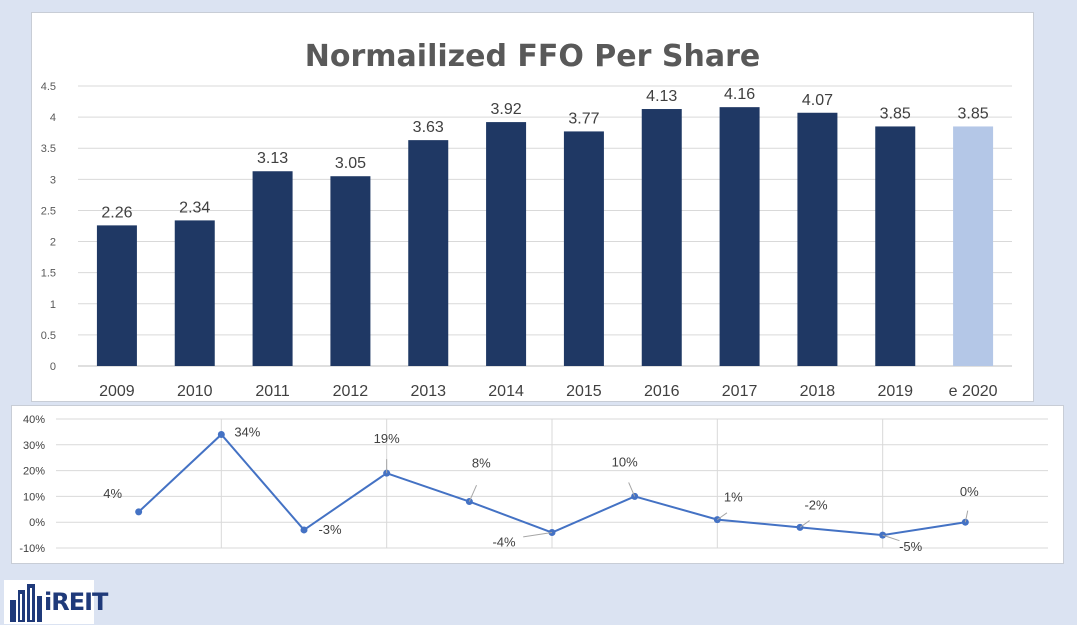 The image size is (1077, 625). What do you see at coordinates (351, 391) in the screenshot?
I see `x-tick-label: 2012` at bounding box center [351, 391].